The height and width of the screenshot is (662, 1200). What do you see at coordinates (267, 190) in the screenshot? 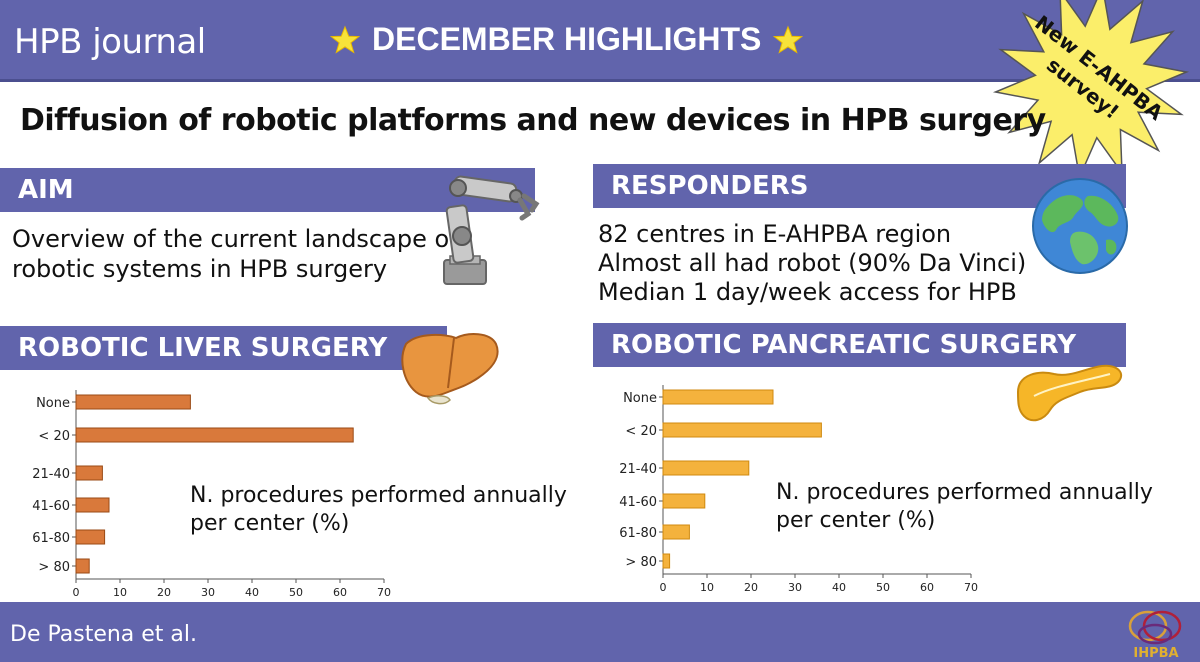
I see `aim-heading: AIM` at bounding box center [267, 190].